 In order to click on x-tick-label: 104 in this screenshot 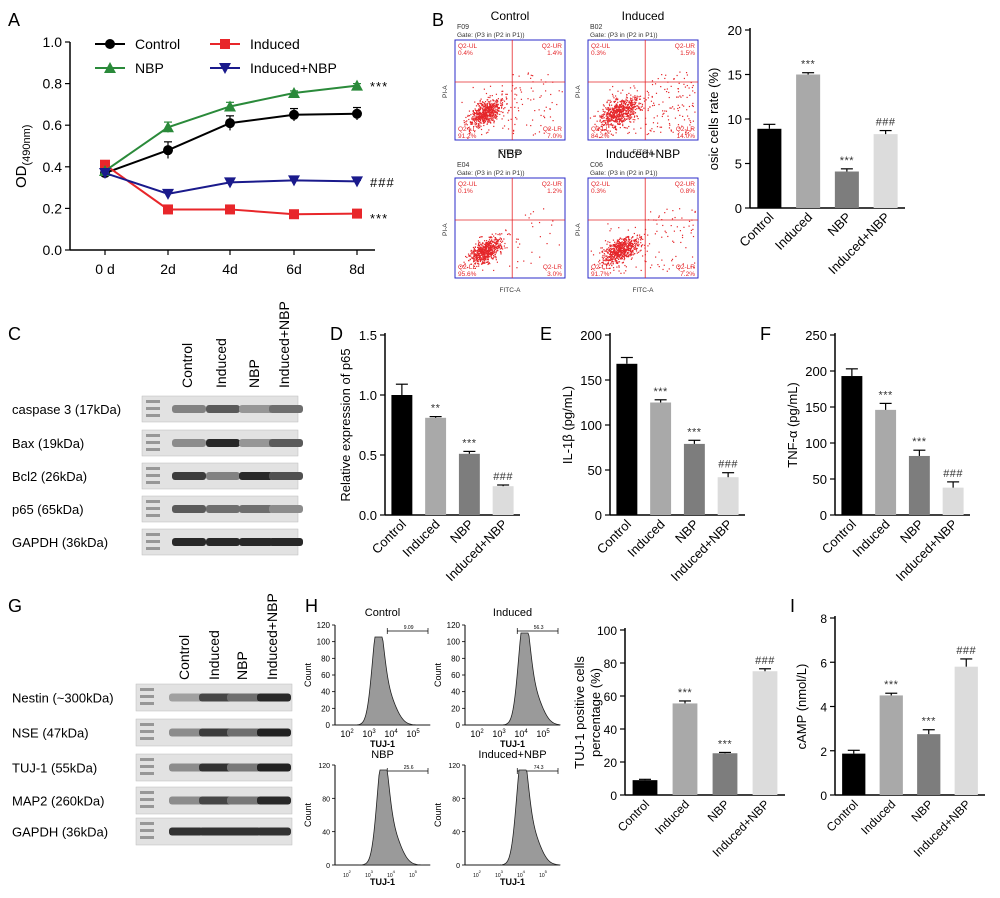, I will do `click(391, 734)`.